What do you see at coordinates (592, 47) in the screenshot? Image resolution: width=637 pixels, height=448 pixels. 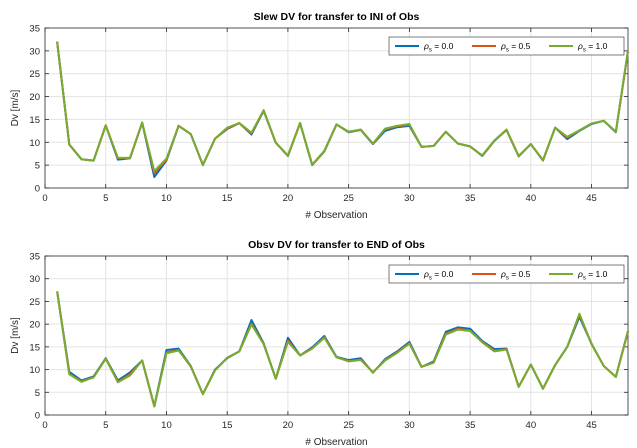 I see `legend-label: ρs = 1.0` at bounding box center [592, 47].